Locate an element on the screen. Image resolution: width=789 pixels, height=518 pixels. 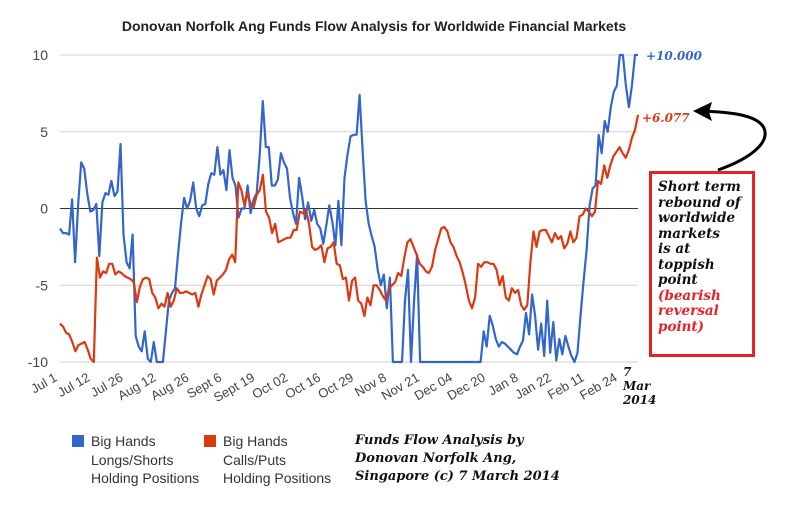
legend-item-longs-shorts: Big Hands Longs/Shorts Holding Positions is located at coordinates (135, 460).